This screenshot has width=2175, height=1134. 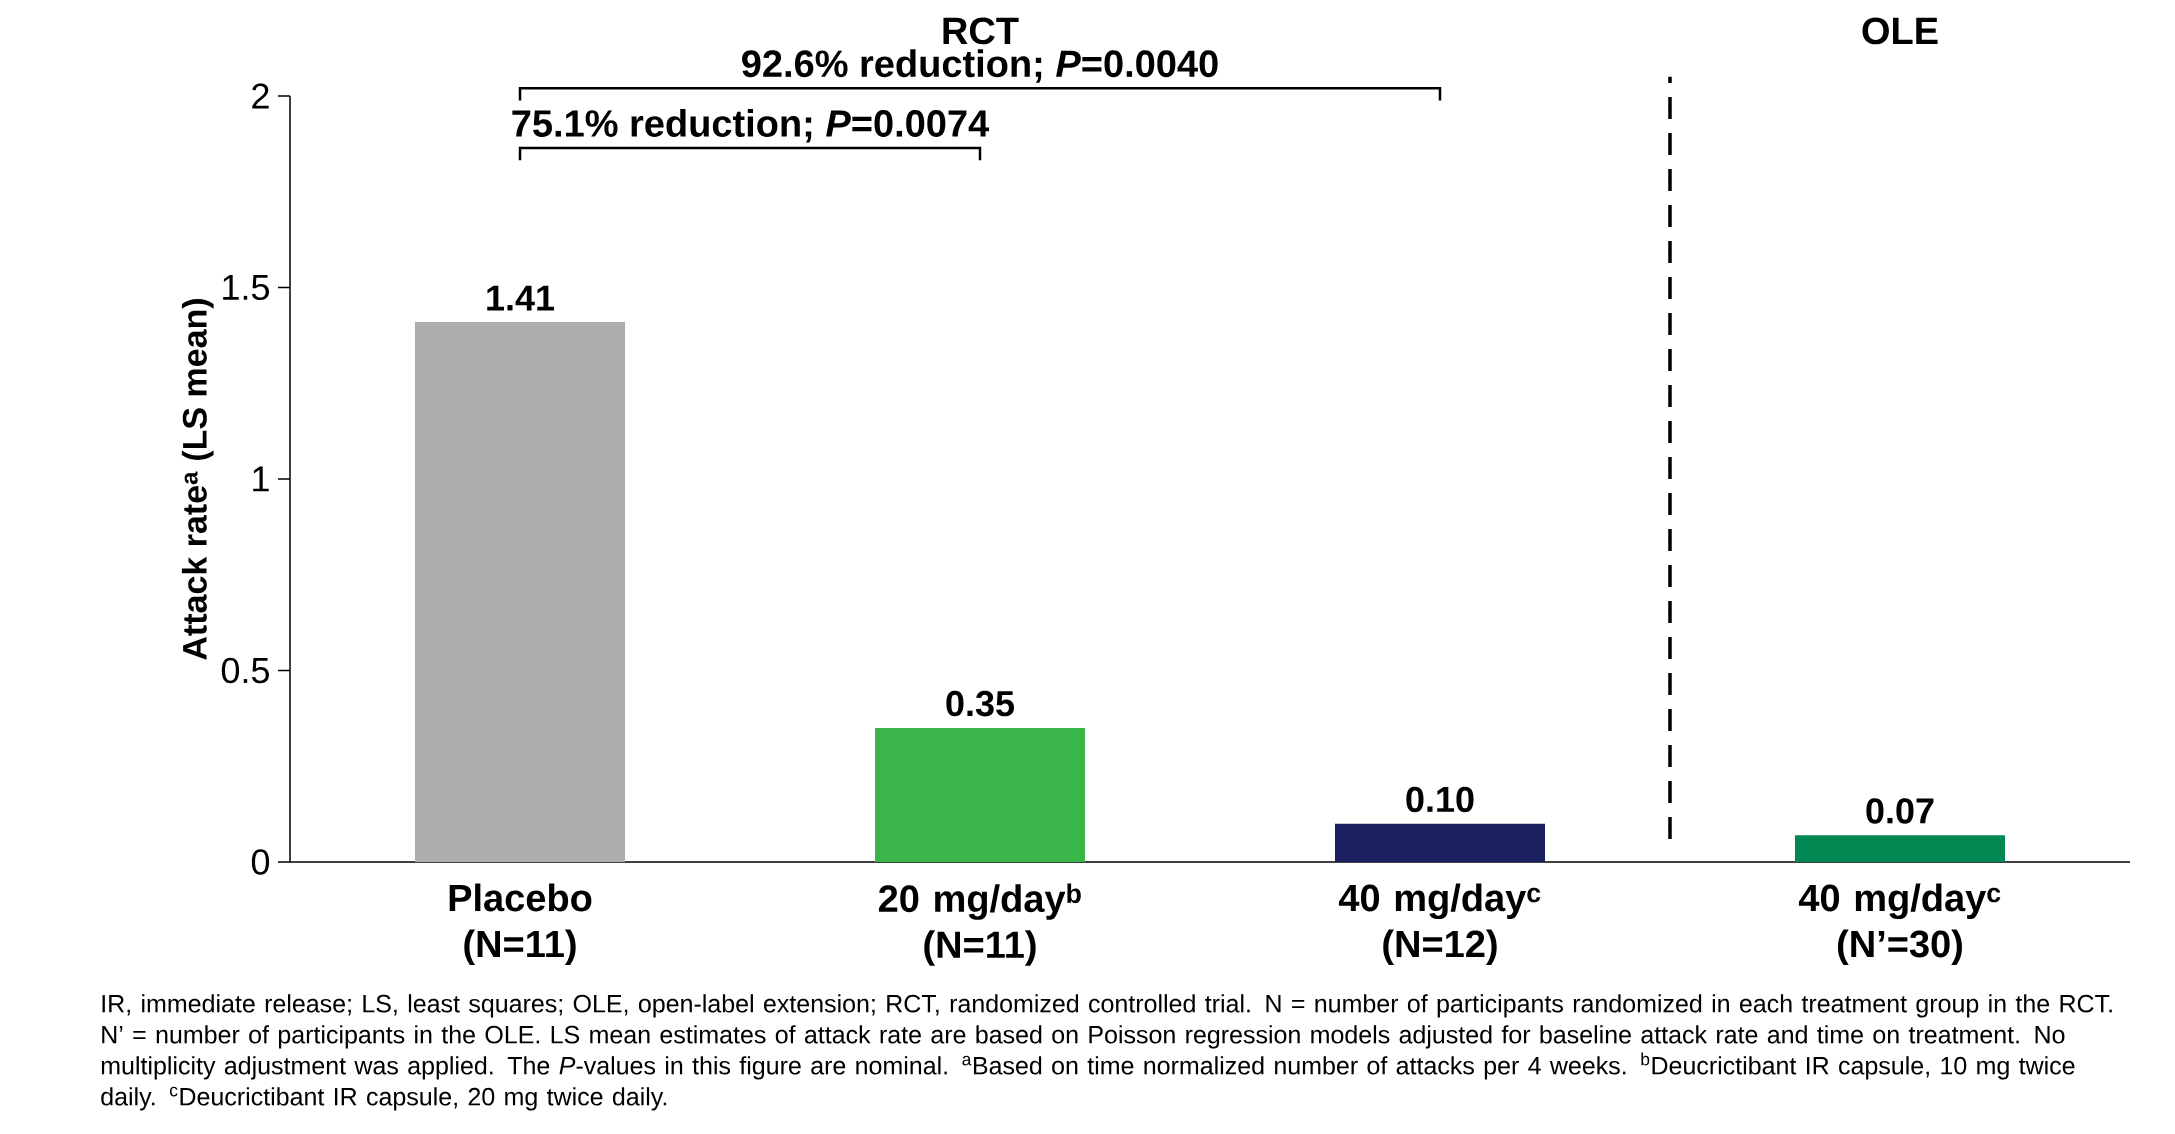 I want to click on category-label: 40 mg/day$^{c}$ (N=12), so click(x=1439, y=924).